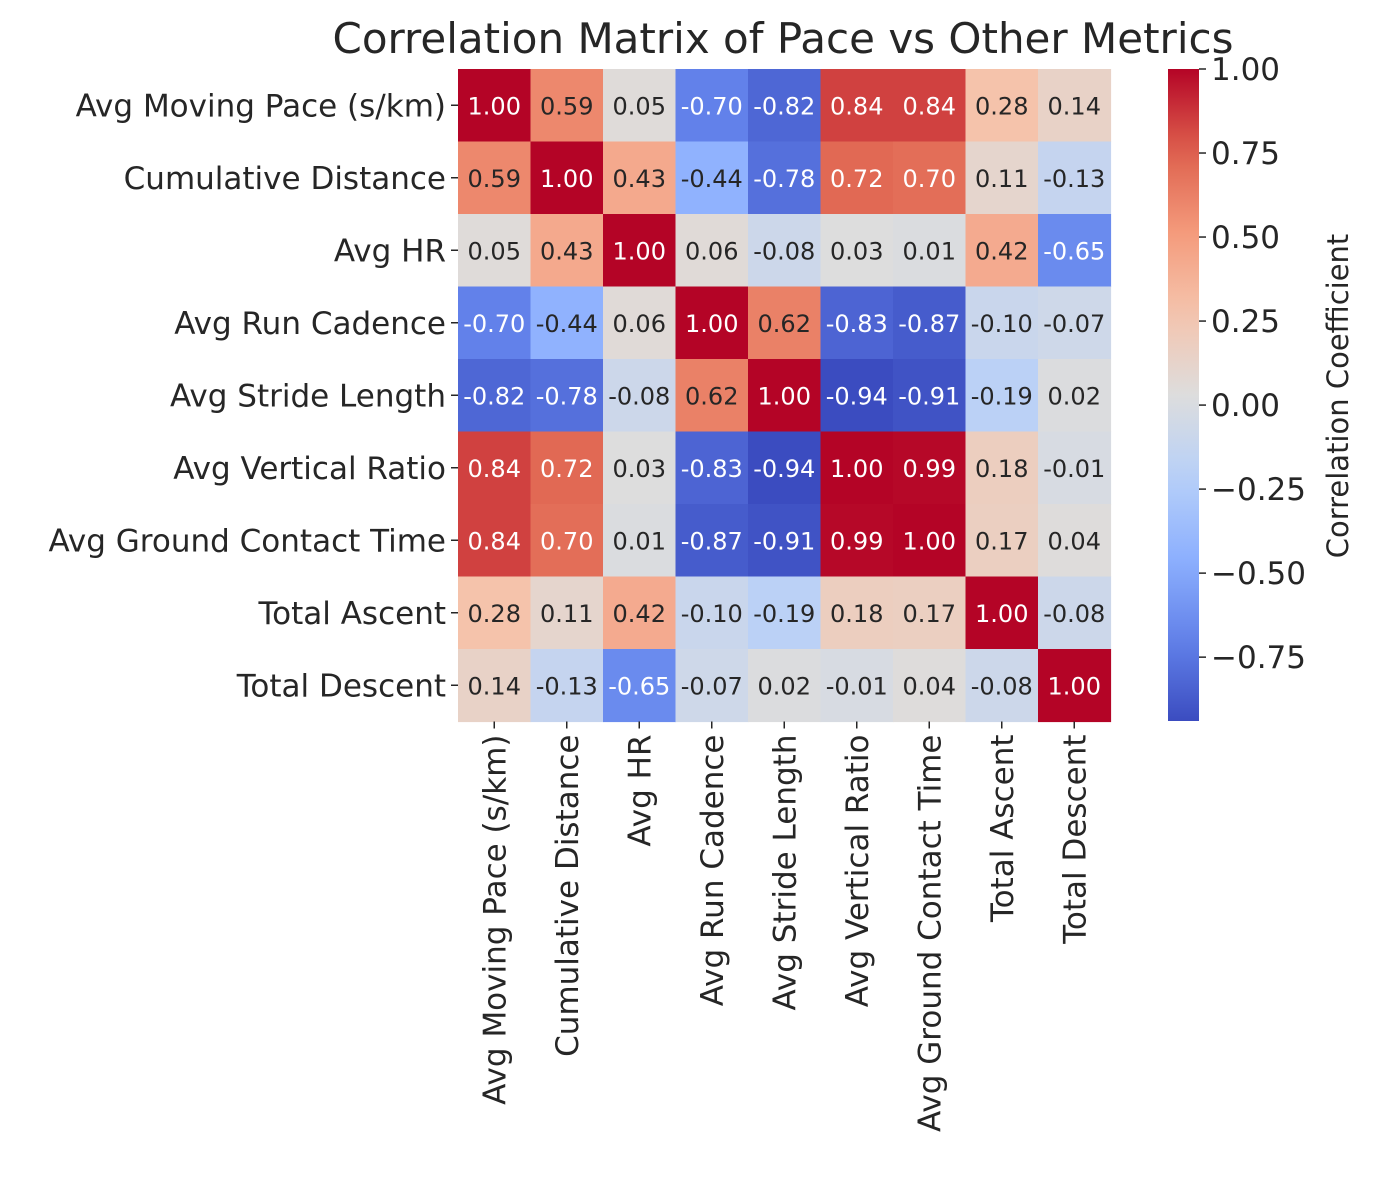  I want to click on heatmap-cell-label-2-8: -0.65, so click(1074, 251).